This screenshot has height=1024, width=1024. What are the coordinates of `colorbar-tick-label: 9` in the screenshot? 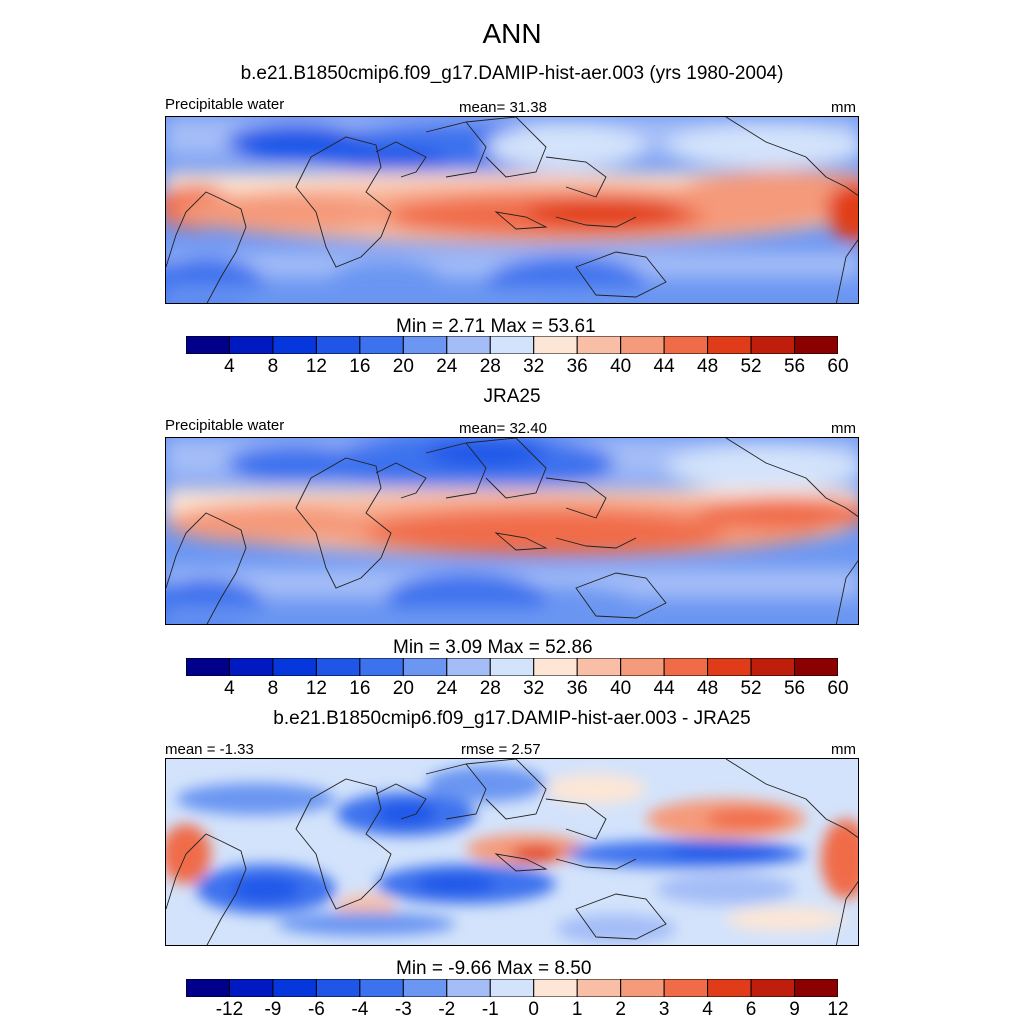 It's located at (794, 1009).